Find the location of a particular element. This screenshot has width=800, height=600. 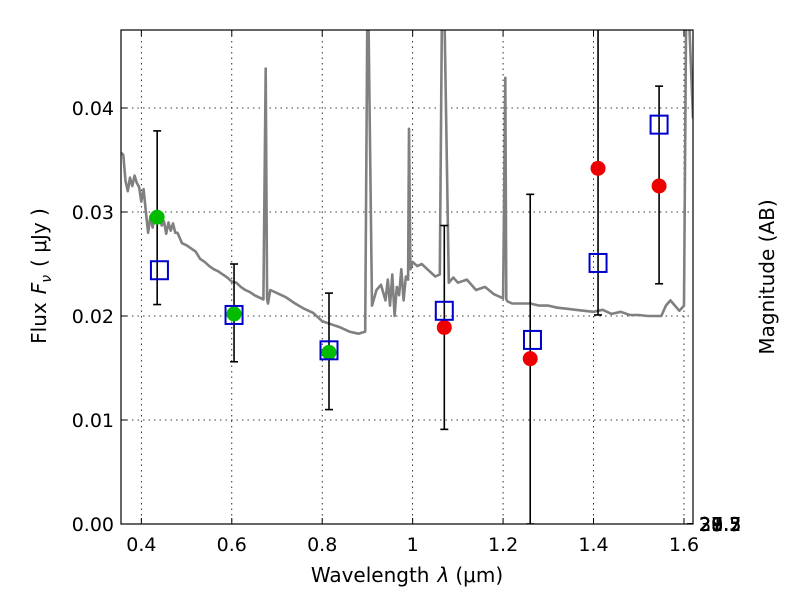

mag-tick-label: 28.2 is located at coordinates (720, 525).